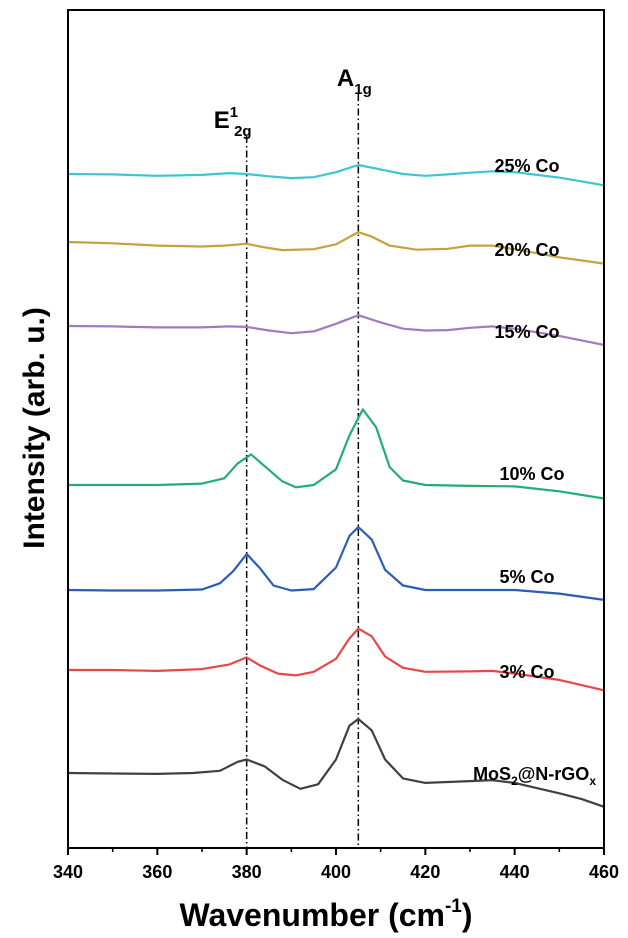 The width and height of the screenshot is (628, 938). What do you see at coordinates (345, 78) in the screenshot?
I see `peak-label-main: A` at bounding box center [345, 78].